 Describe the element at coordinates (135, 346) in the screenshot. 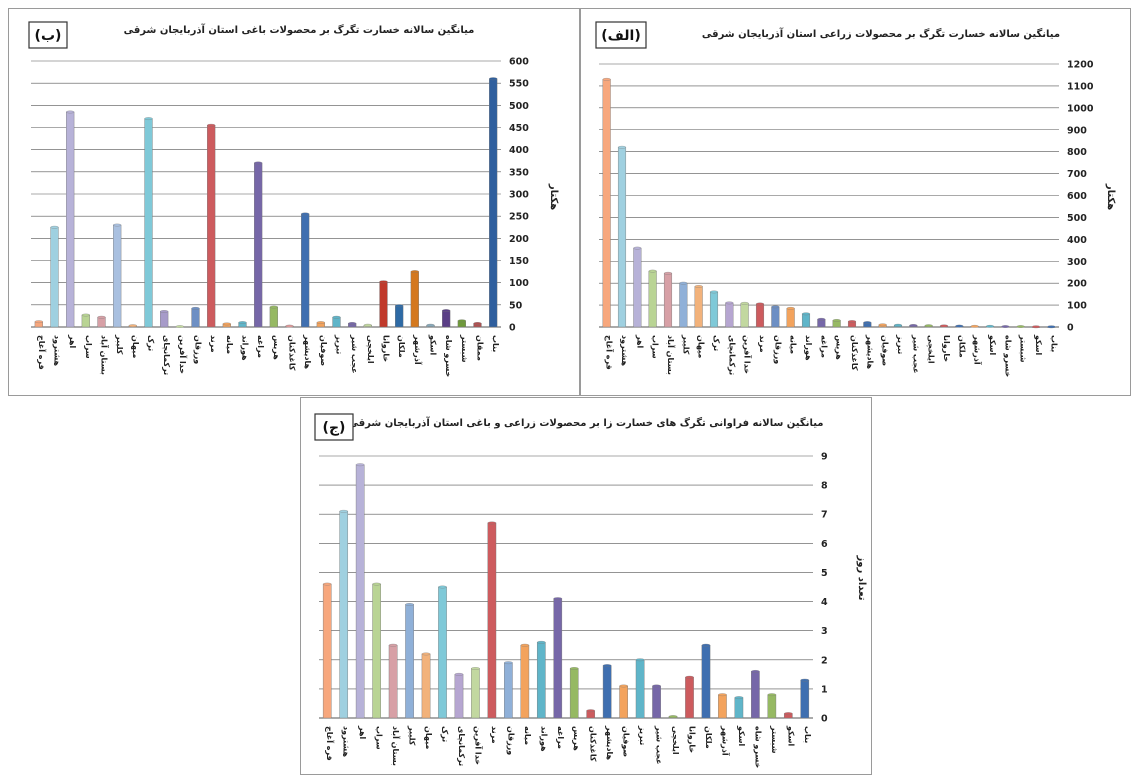

I see `chart-b-x-tick: میهان` at that location.